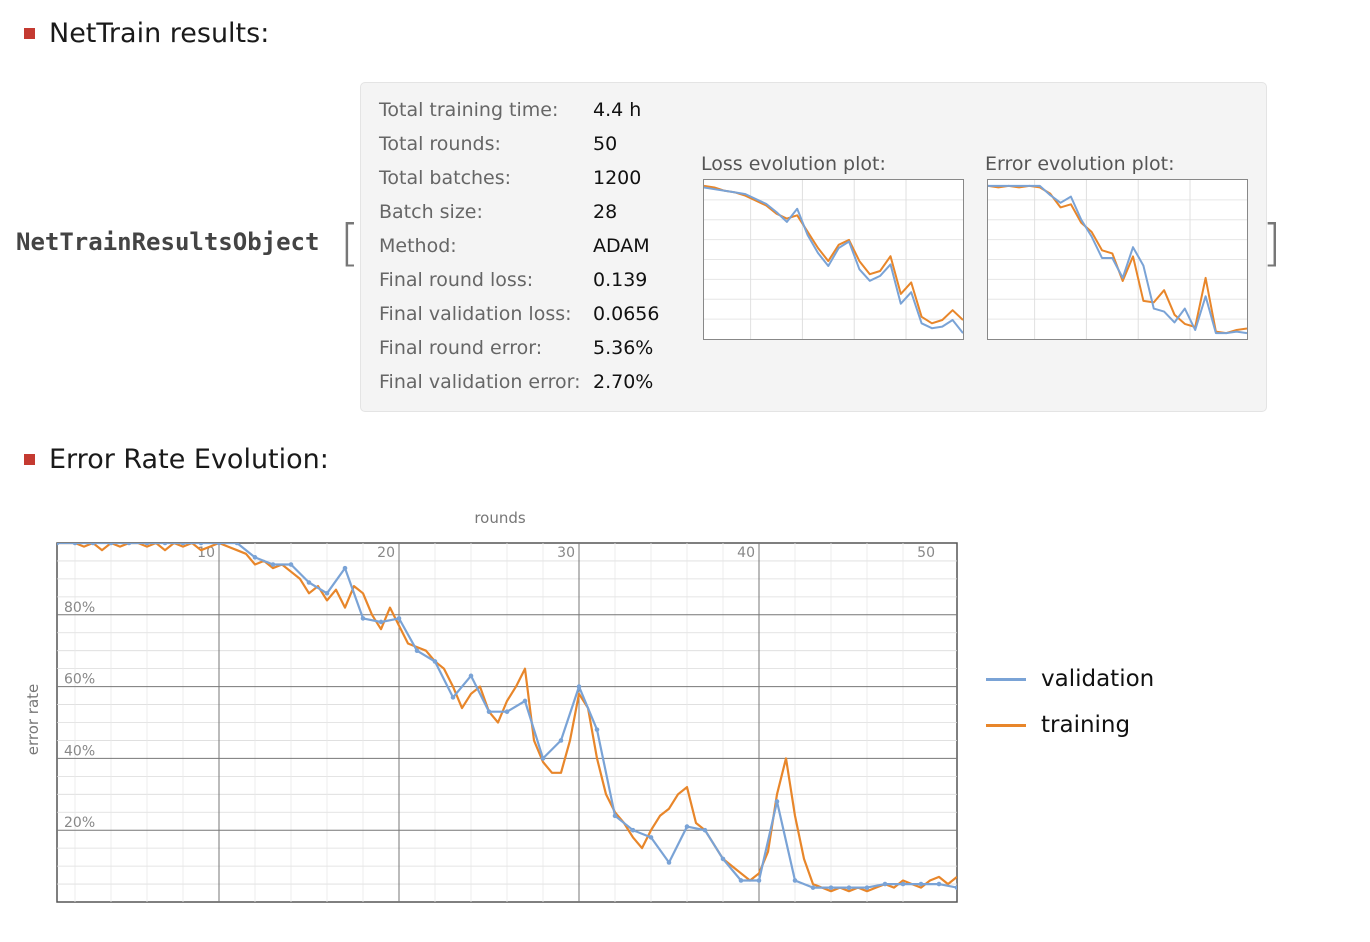  Describe the element at coordinates (833, 254) in the screenshot. I see `mini-series-line-training` at that location.